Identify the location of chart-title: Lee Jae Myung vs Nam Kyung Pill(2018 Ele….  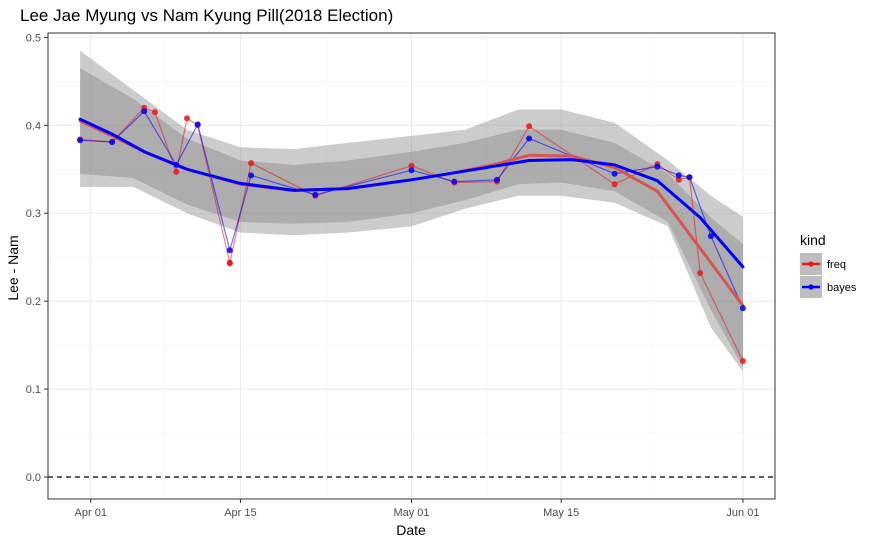
(206, 15).